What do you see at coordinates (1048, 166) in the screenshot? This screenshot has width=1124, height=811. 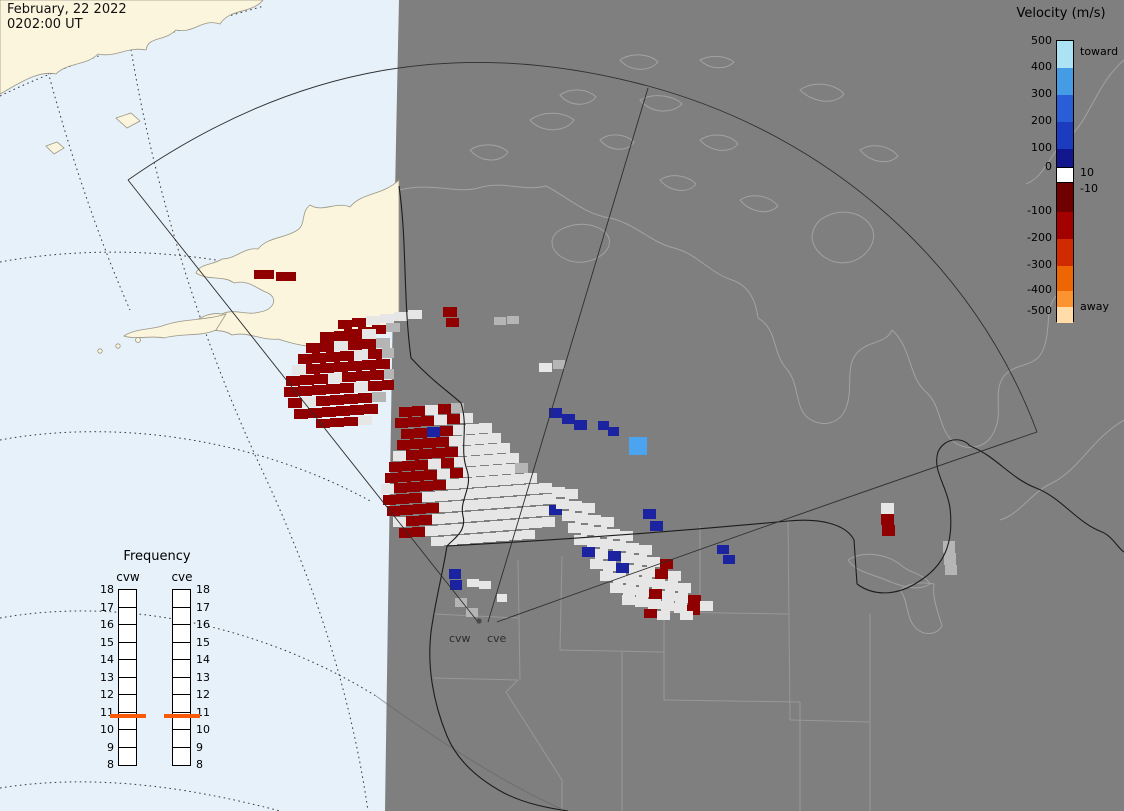 I see `velocity-tick-label: 0` at bounding box center [1048, 166].